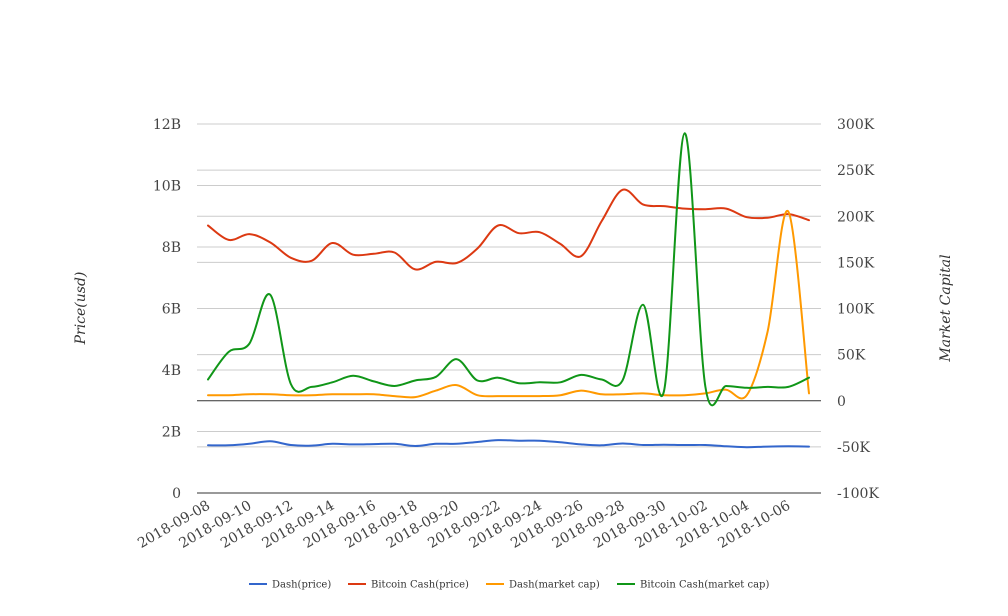 The image size is (1008, 616). Describe the element at coordinates (841, 402) in the screenshot. I see `right-tick-label: 0` at that location.